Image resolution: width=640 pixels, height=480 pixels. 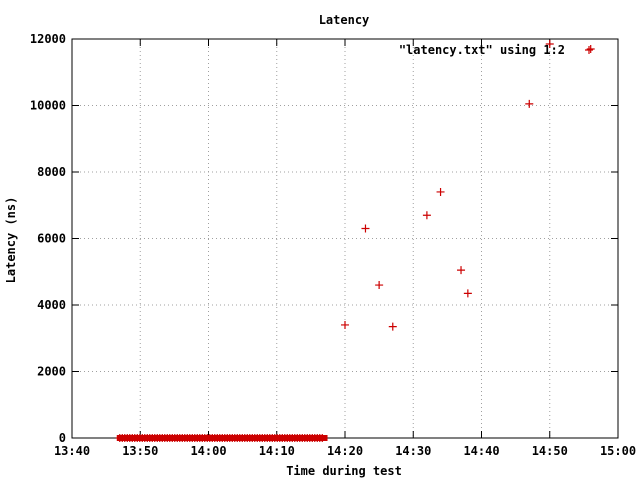 What do you see at coordinates (345, 451) in the screenshot?
I see `x-tick-label: 14:20` at bounding box center [345, 451].